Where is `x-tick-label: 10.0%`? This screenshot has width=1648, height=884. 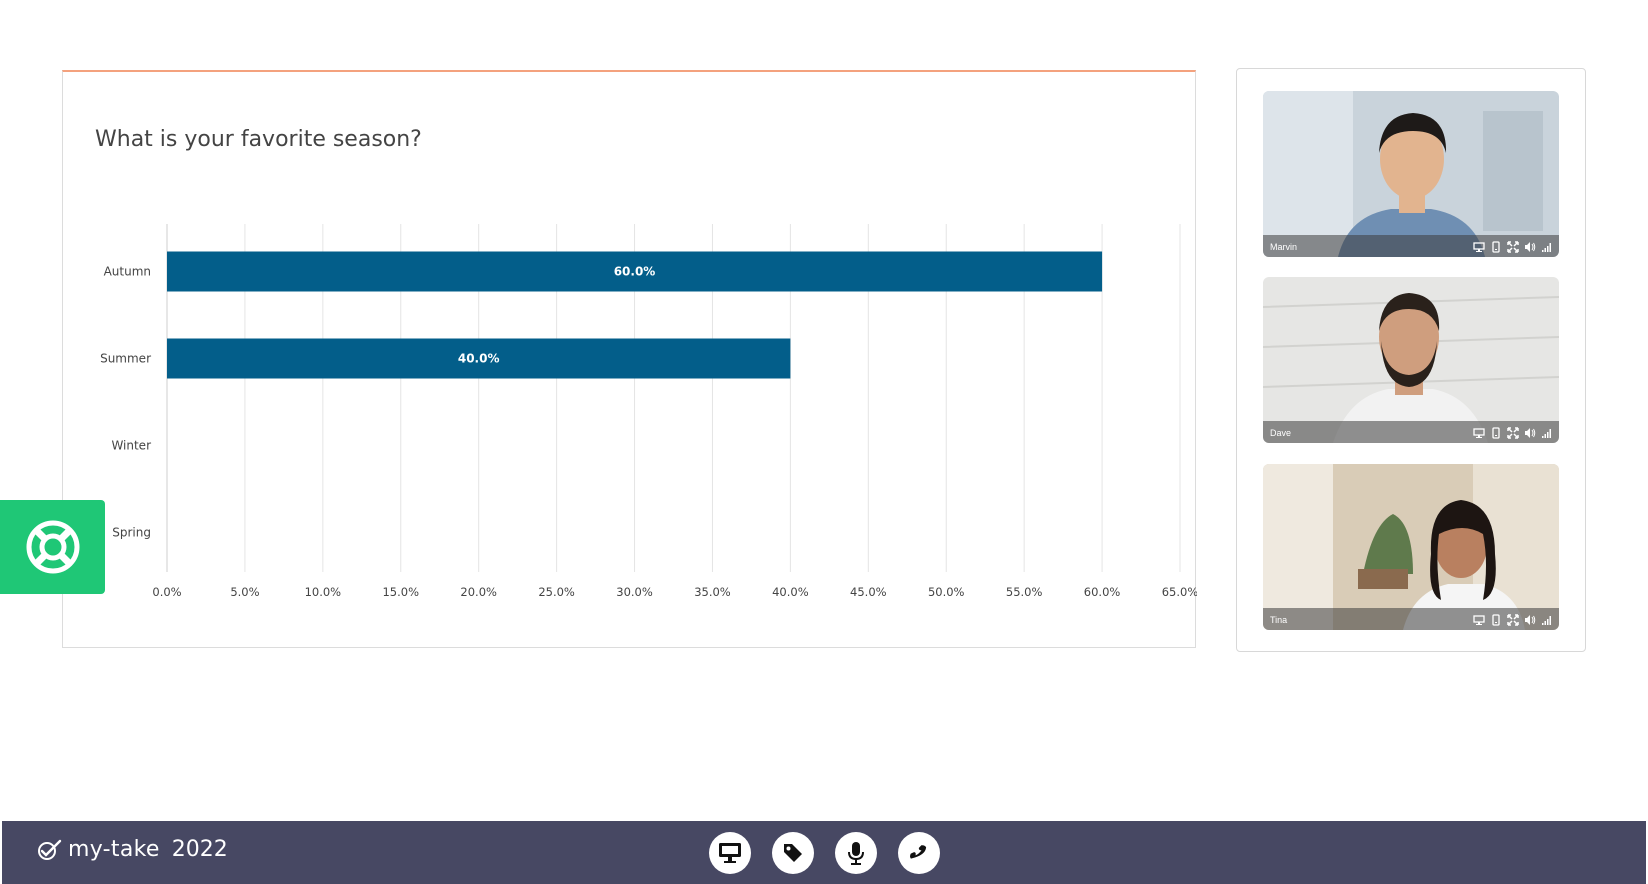 x-tick-label: 10.0% is located at coordinates (323, 592).